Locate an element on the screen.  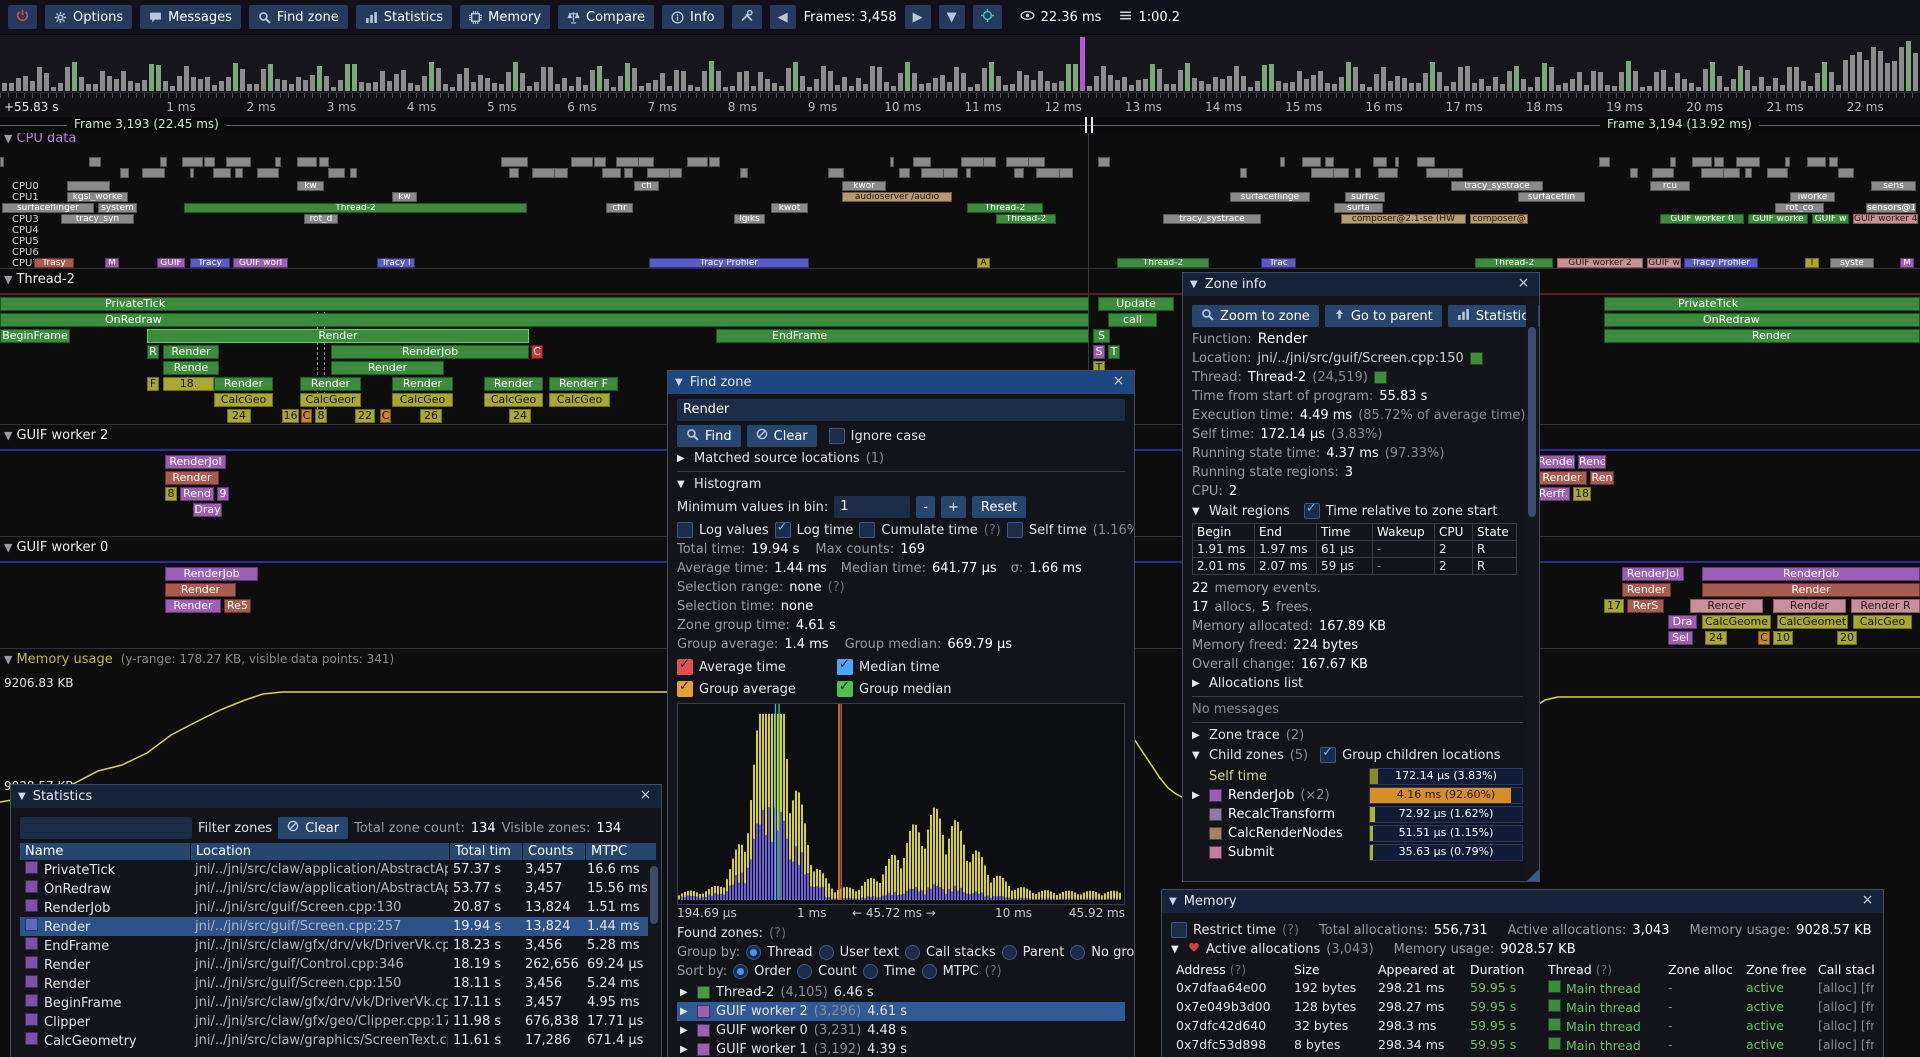
zone-group-thread-2: ▶ Thread-2 (4,105) 6.46 s is located at coordinates (777, 992).